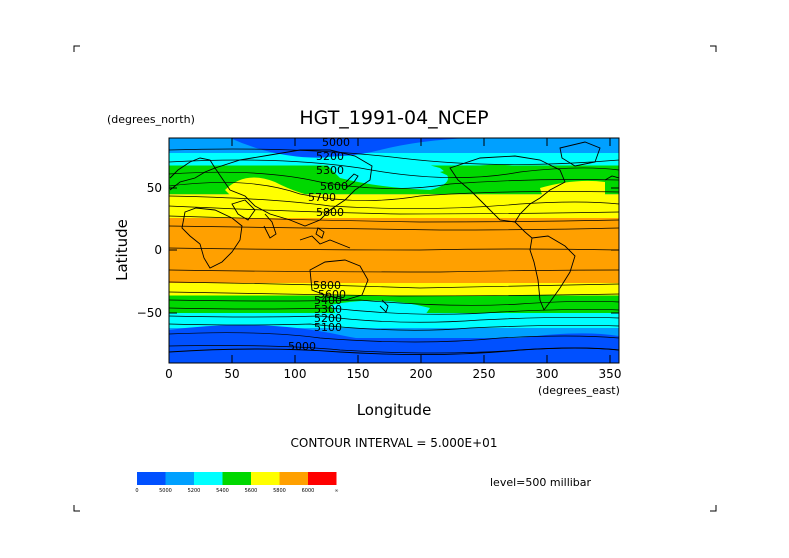 The height and width of the screenshot is (558, 789). I want to click on y-tick-label: 0, so click(158, 250).